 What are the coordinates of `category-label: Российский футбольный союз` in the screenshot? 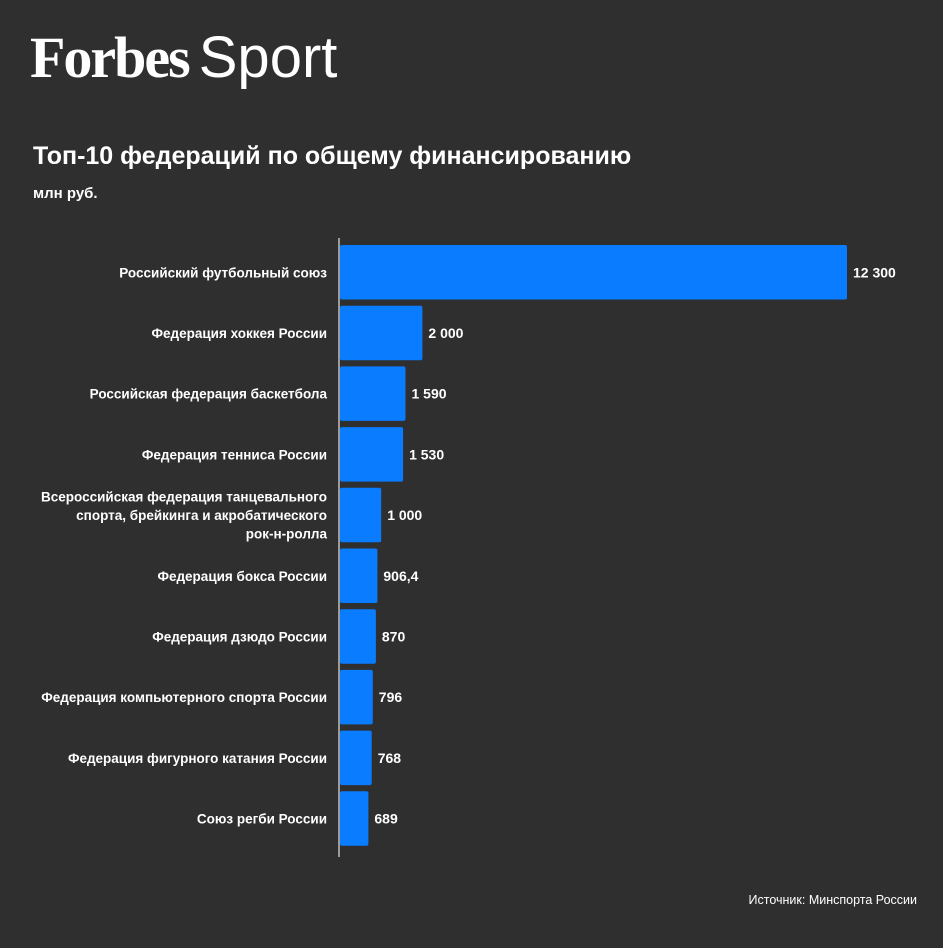 It's located at (223, 272).